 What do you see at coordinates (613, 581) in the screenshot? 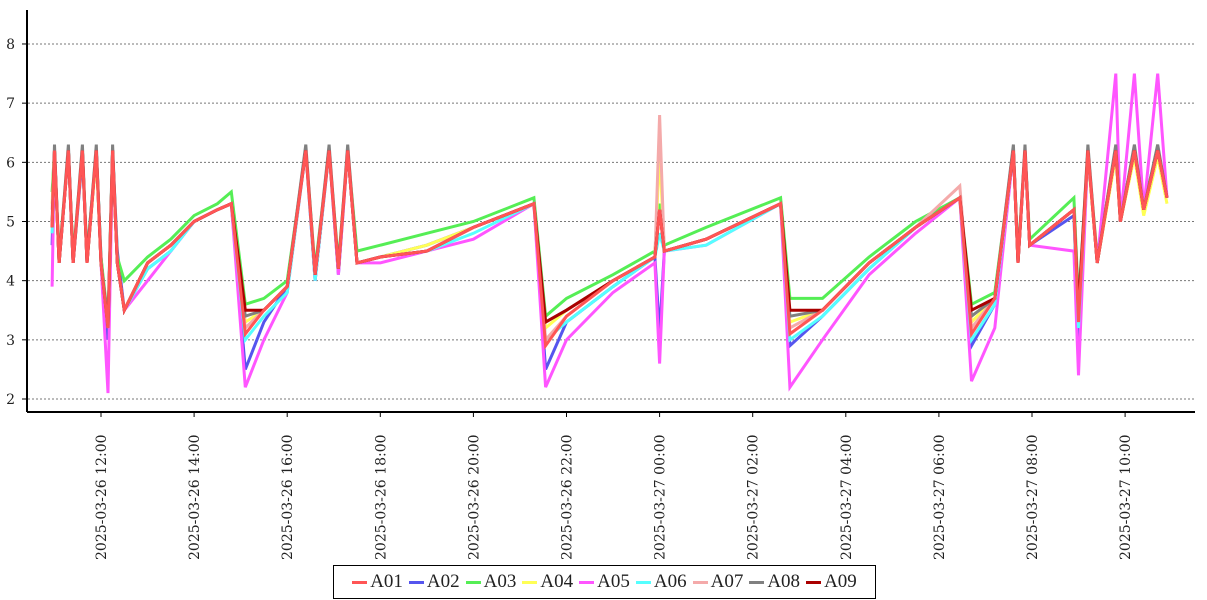
I see `legend-label: A05` at bounding box center [613, 581].